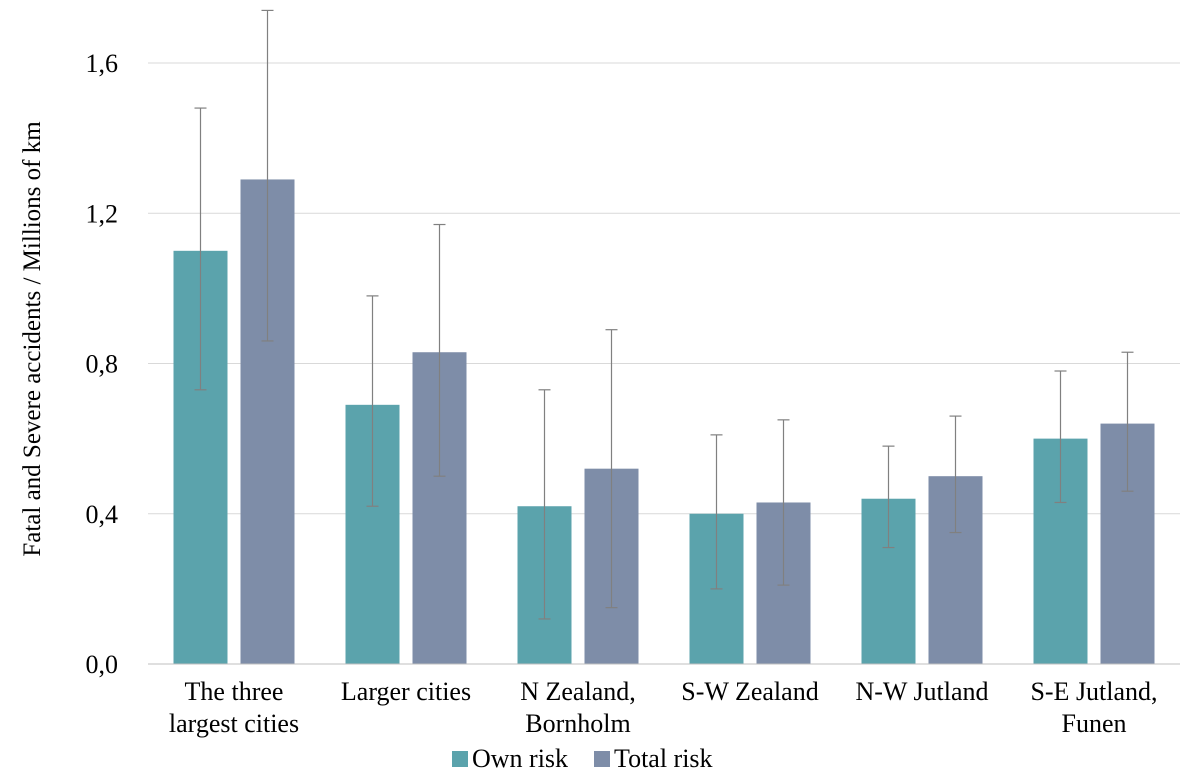 This screenshot has height=776, width=1195. I want to click on y-tick-label: 1,6, so click(102, 63).